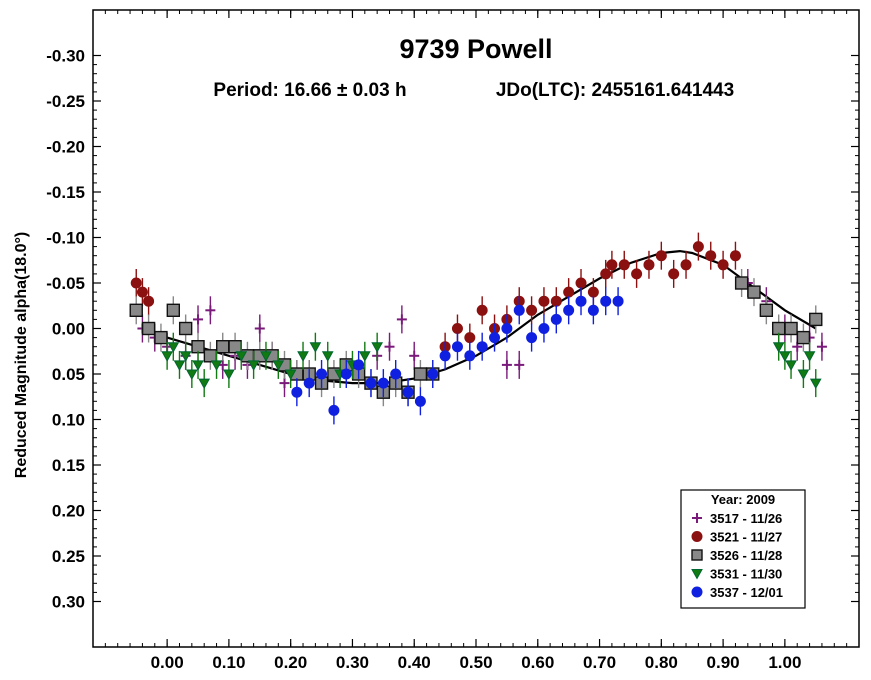  I want to click on fit-curve-line, so click(491, 317).